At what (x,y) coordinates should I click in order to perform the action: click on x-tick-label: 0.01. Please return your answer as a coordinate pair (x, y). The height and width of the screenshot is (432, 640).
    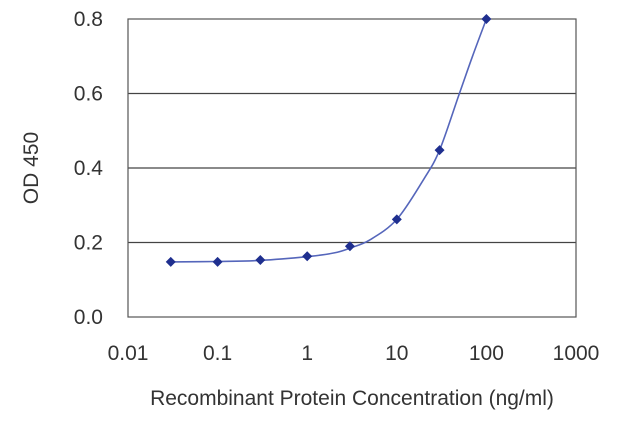
    Looking at the image, I should click on (128, 353).